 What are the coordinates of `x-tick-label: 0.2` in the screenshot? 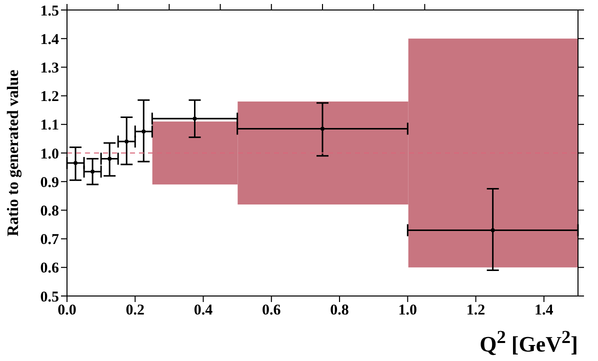 It's located at (135, 310).